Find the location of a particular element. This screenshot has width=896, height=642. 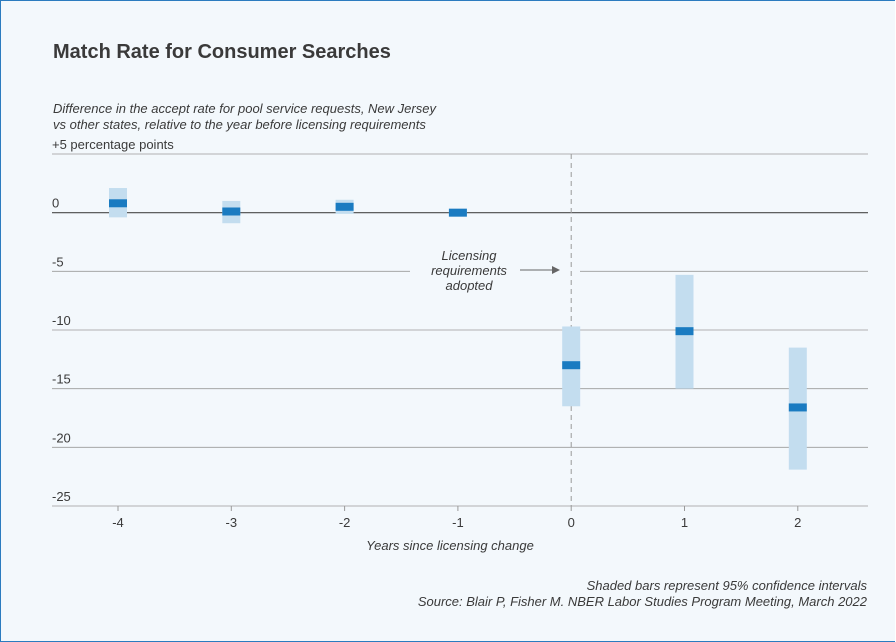

x-tick-label: 2 is located at coordinates (797, 522).